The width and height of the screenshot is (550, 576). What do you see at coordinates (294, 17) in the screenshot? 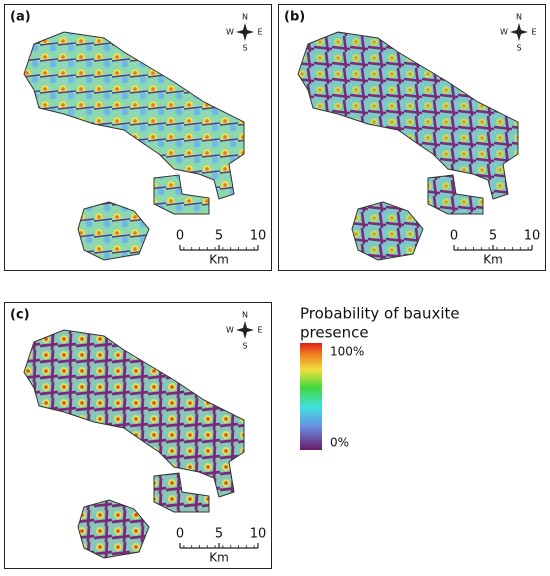
I see `panel-label: (b)` at bounding box center [294, 17].